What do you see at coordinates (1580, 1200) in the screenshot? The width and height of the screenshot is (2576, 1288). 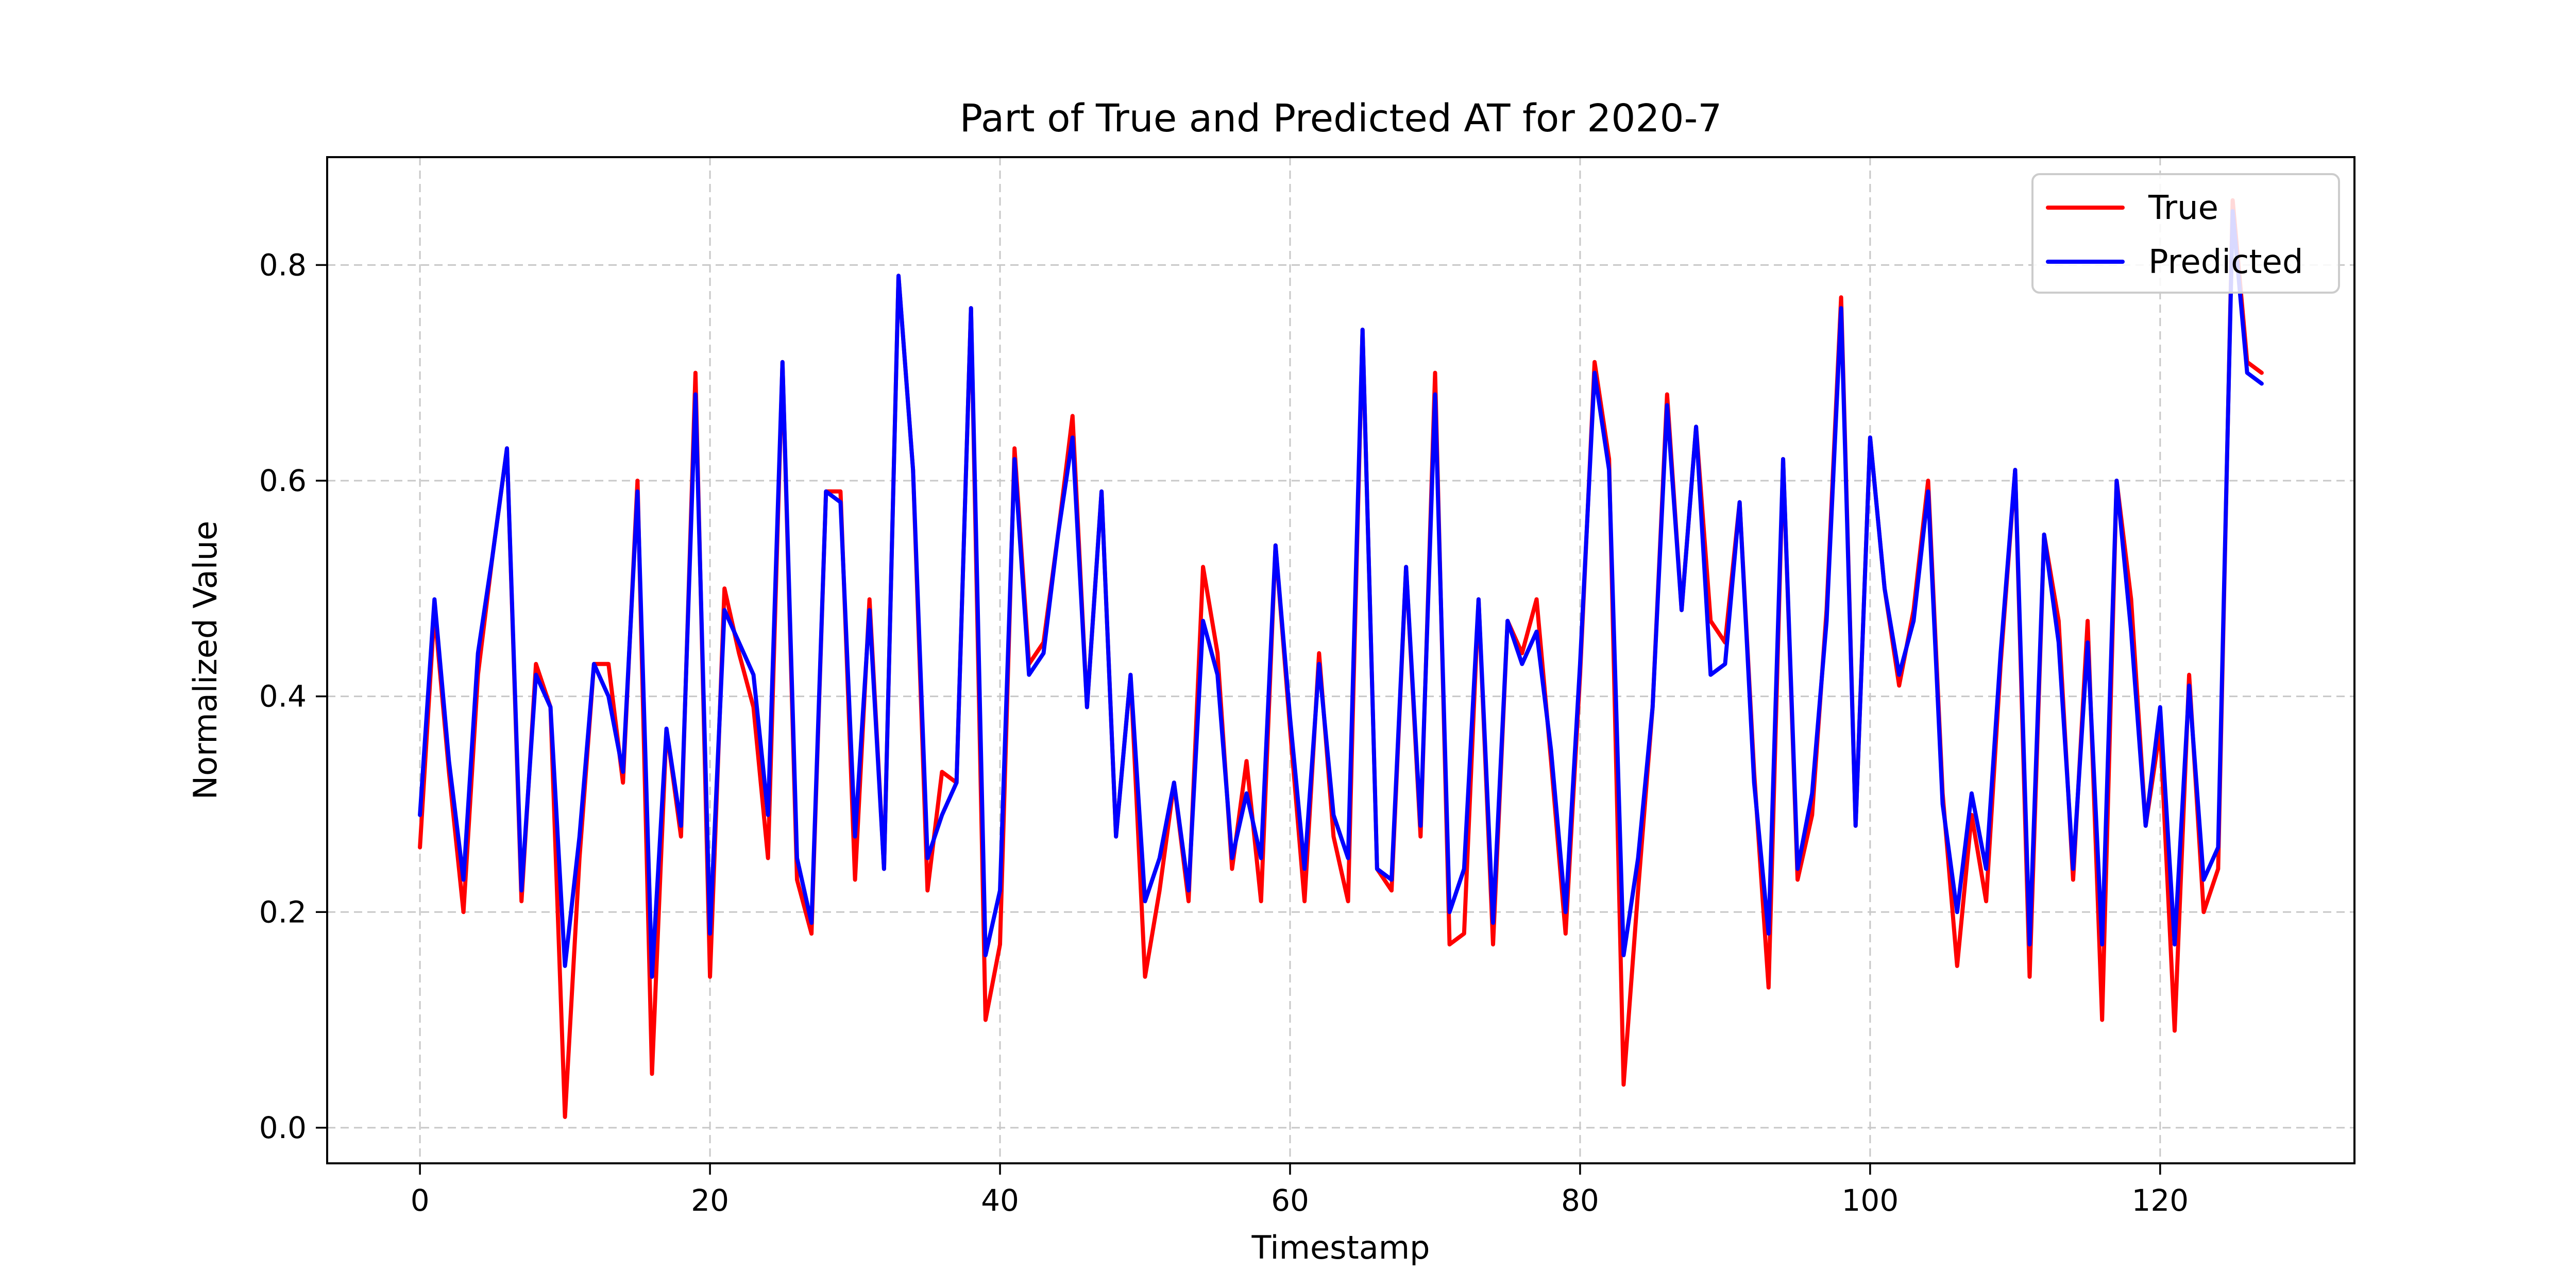 I see `x-tick-label: 80` at bounding box center [1580, 1200].